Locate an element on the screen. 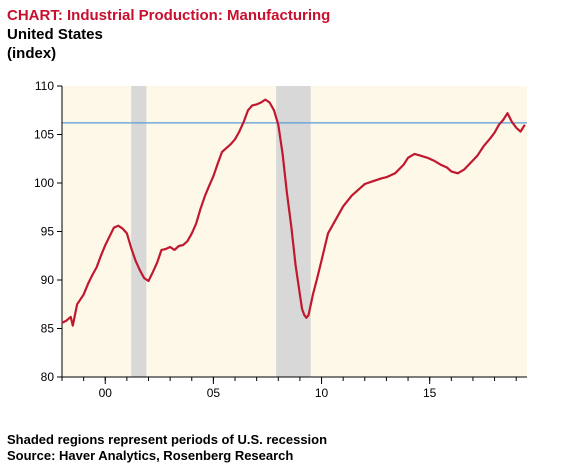  x-tick-label-10: 10 is located at coordinates (322, 393).